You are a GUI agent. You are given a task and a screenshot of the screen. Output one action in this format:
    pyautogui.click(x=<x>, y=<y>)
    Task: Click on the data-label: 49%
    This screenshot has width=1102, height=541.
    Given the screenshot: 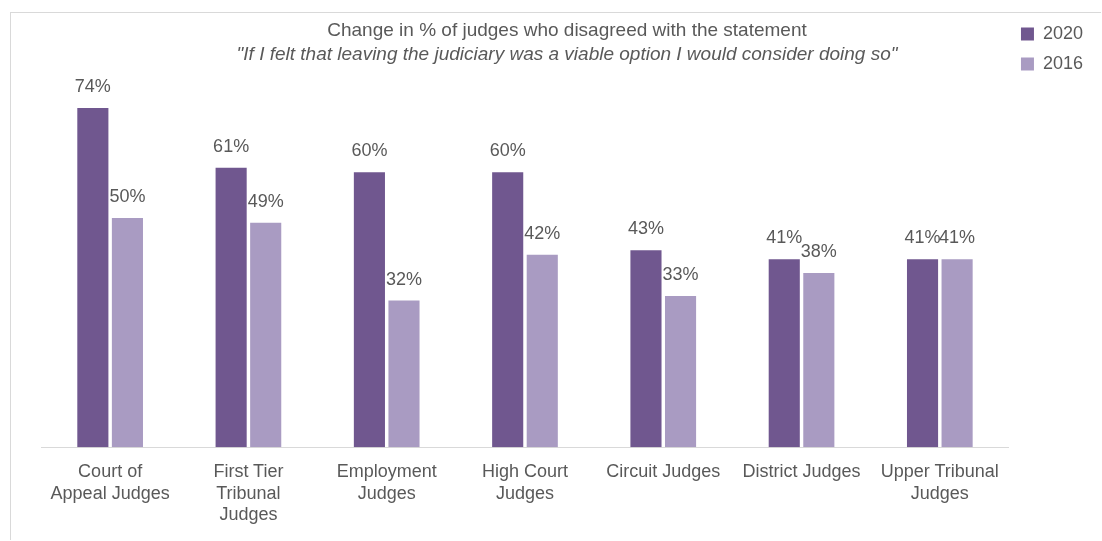 What is the action you would take?
    pyautogui.click(x=265, y=200)
    